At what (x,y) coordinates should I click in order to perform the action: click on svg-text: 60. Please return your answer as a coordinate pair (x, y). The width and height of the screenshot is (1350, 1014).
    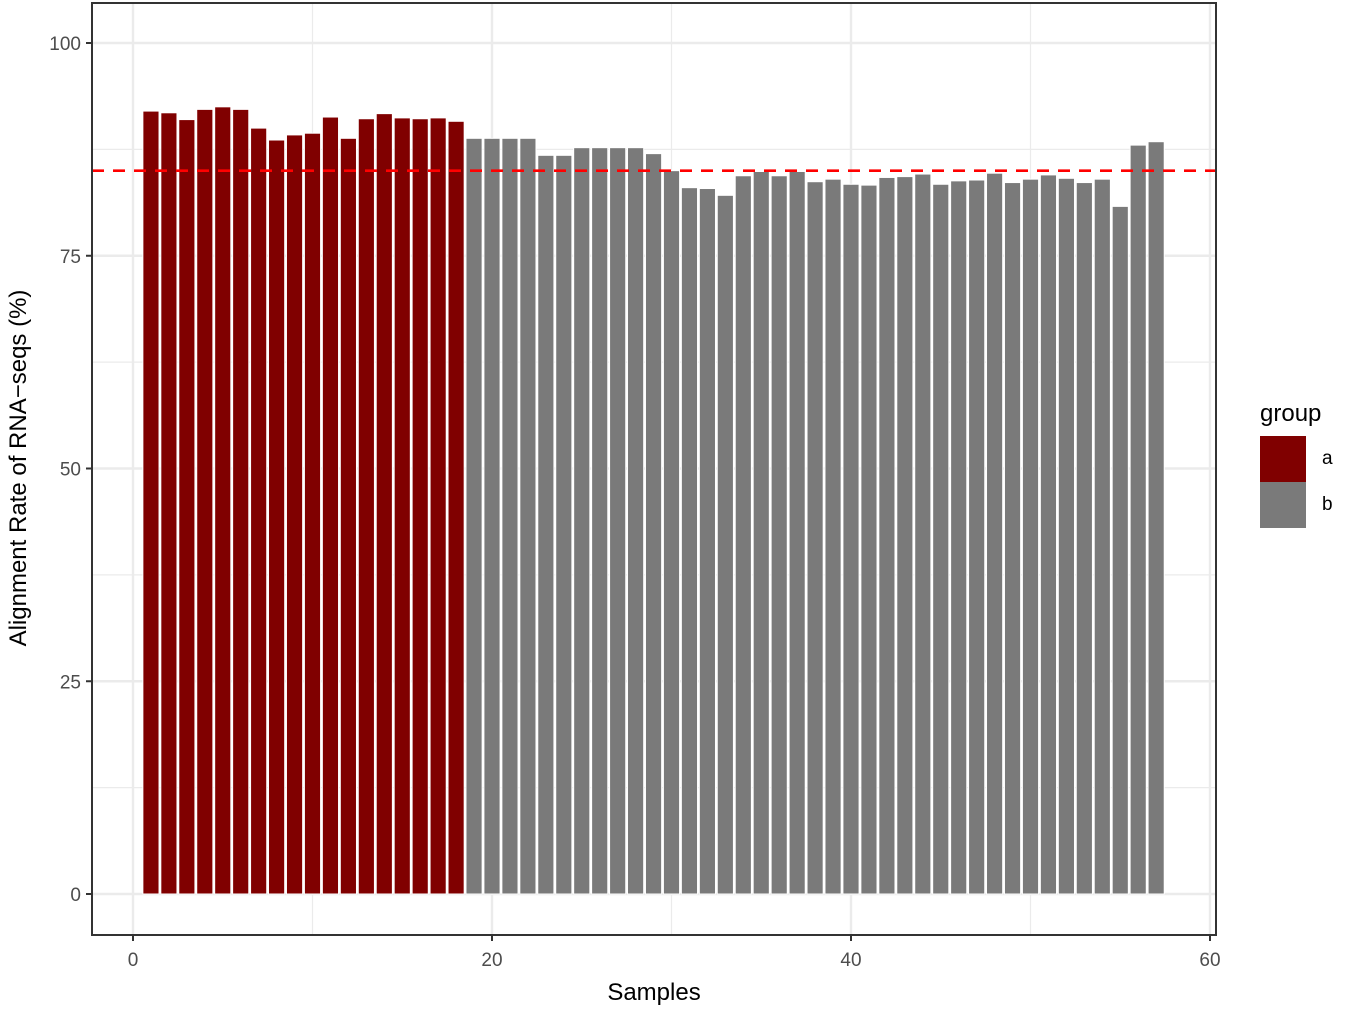
    Looking at the image, I should click on (1209, 960).